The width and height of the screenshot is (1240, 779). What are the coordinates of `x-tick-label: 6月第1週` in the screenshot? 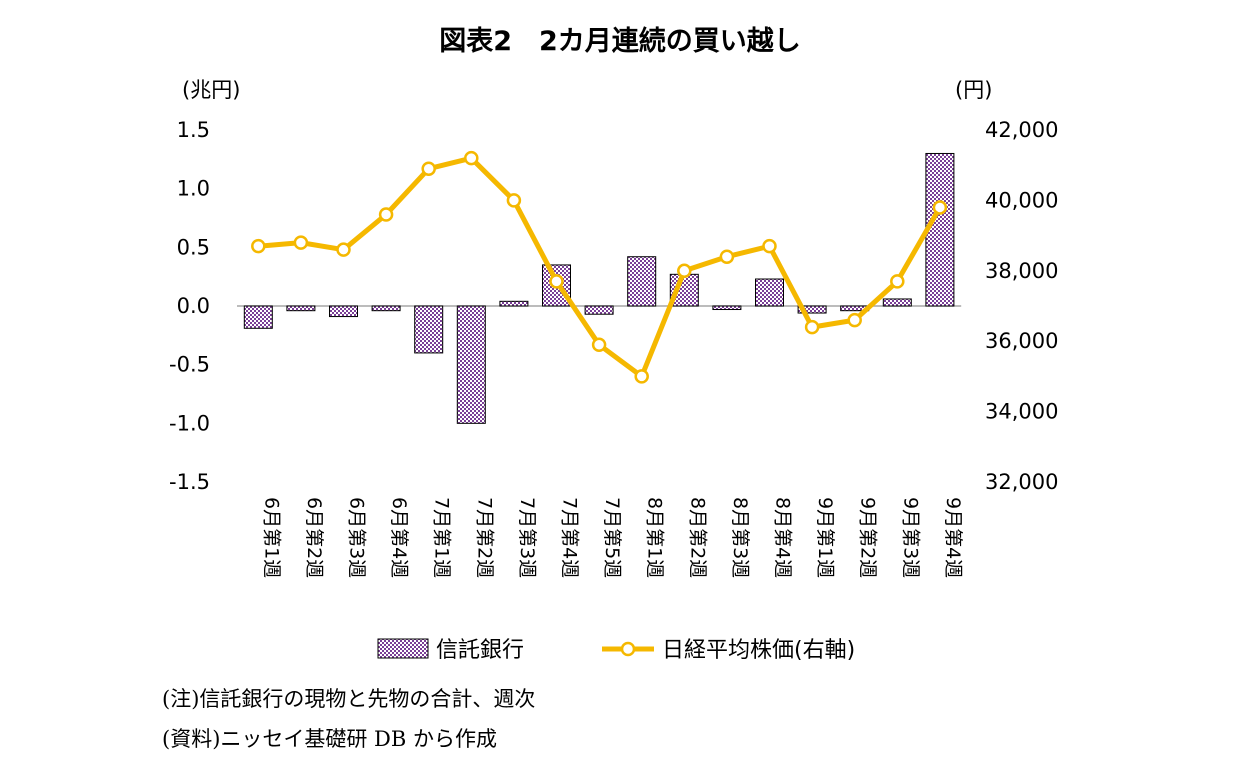 It's located at (271, 537).